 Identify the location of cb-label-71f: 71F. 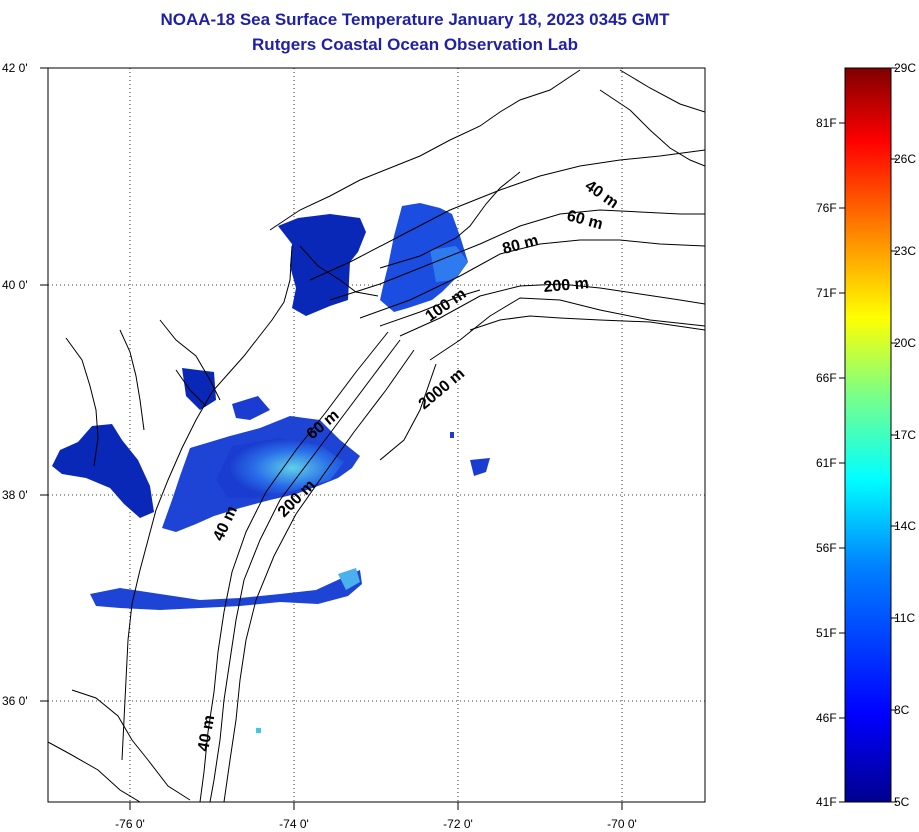
(826, 293).